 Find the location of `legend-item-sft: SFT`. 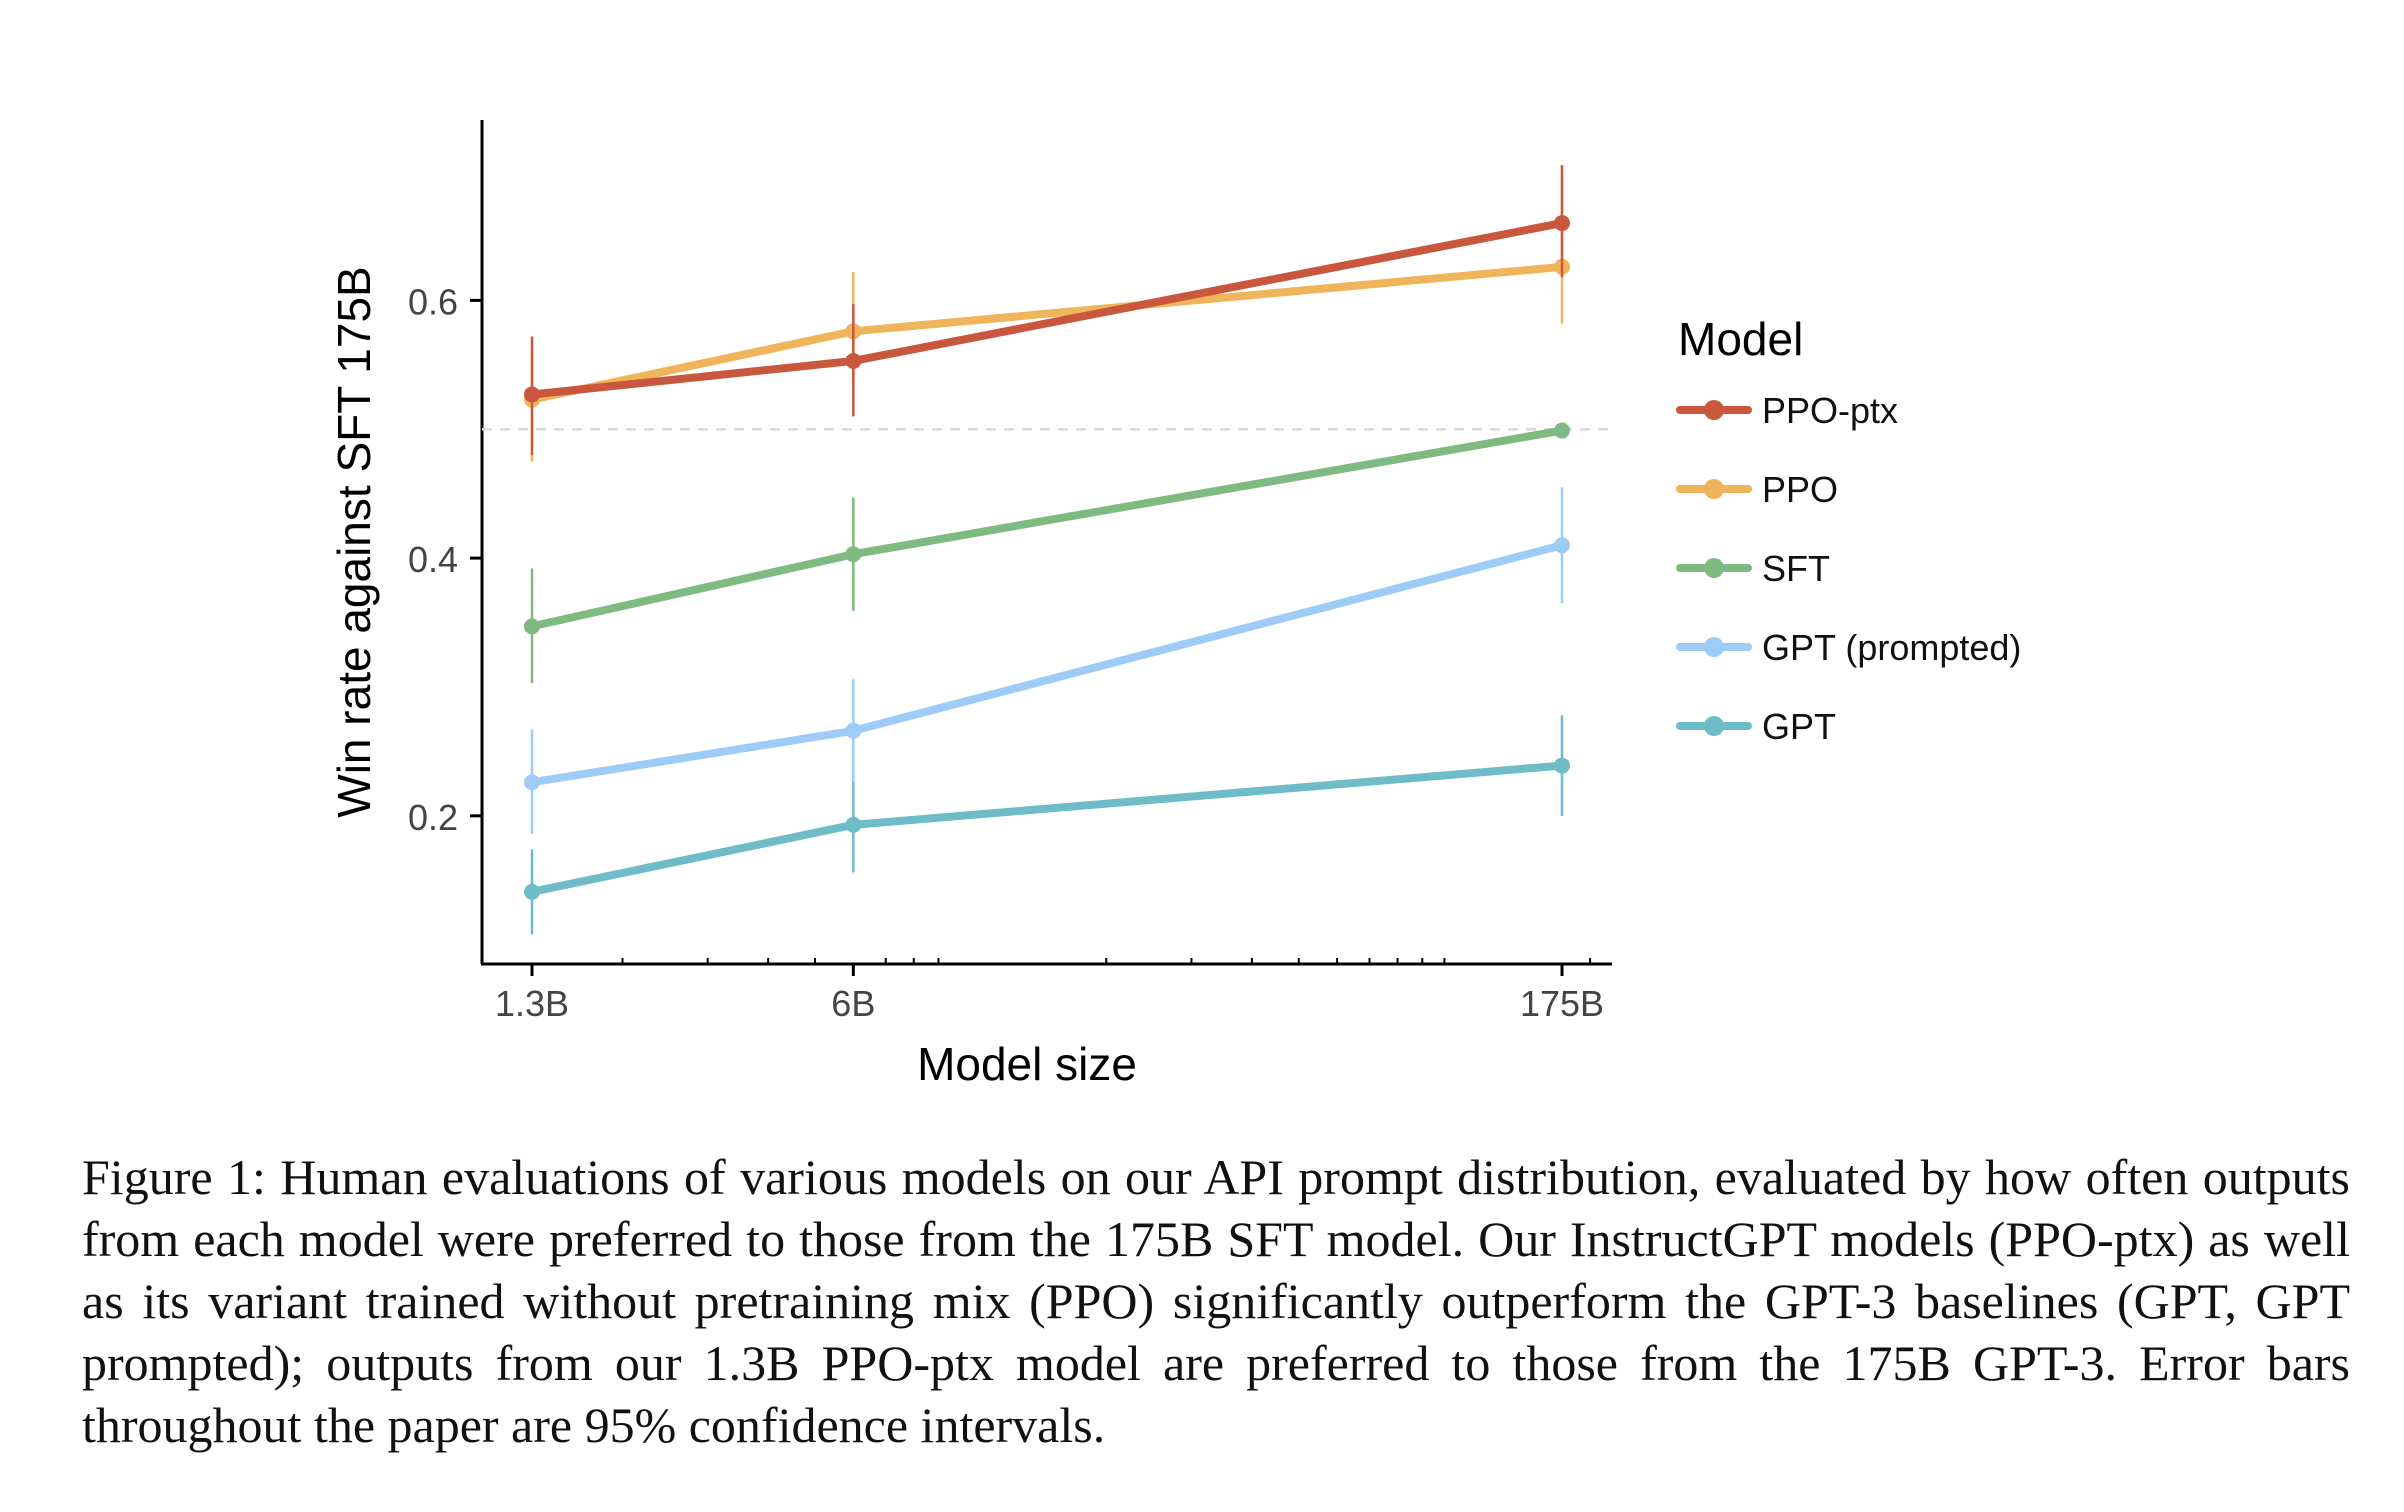

legend-item-sft: SFT is located at coordinates (1753, 568).